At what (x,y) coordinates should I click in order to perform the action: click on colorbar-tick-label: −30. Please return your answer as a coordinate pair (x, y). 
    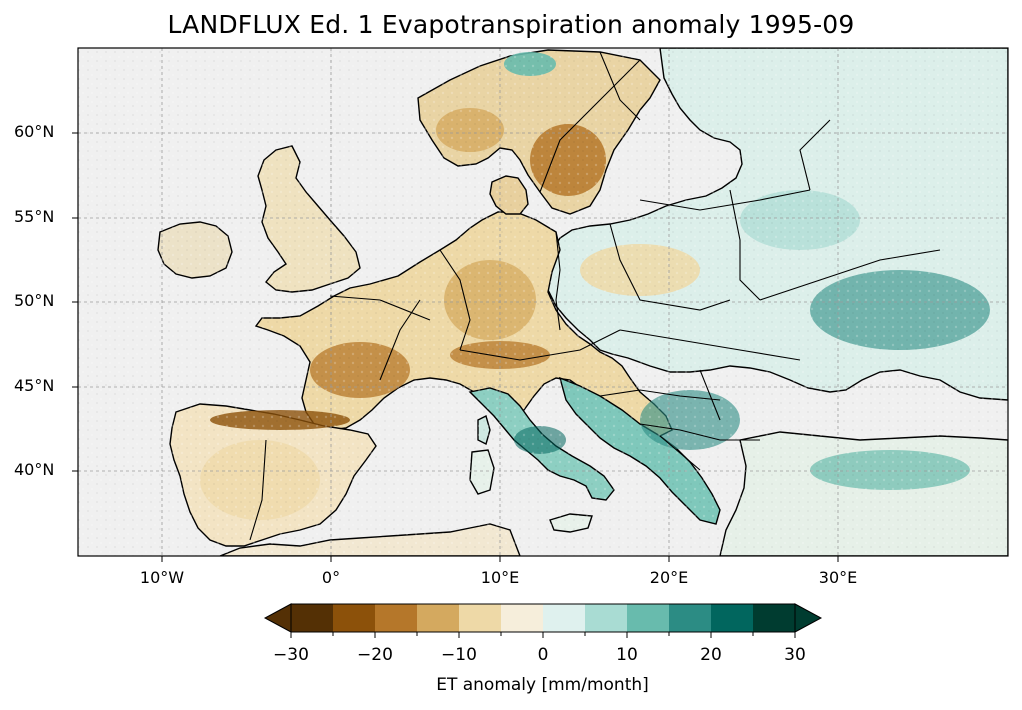
    Looking at the image, I should click on (291, 655).